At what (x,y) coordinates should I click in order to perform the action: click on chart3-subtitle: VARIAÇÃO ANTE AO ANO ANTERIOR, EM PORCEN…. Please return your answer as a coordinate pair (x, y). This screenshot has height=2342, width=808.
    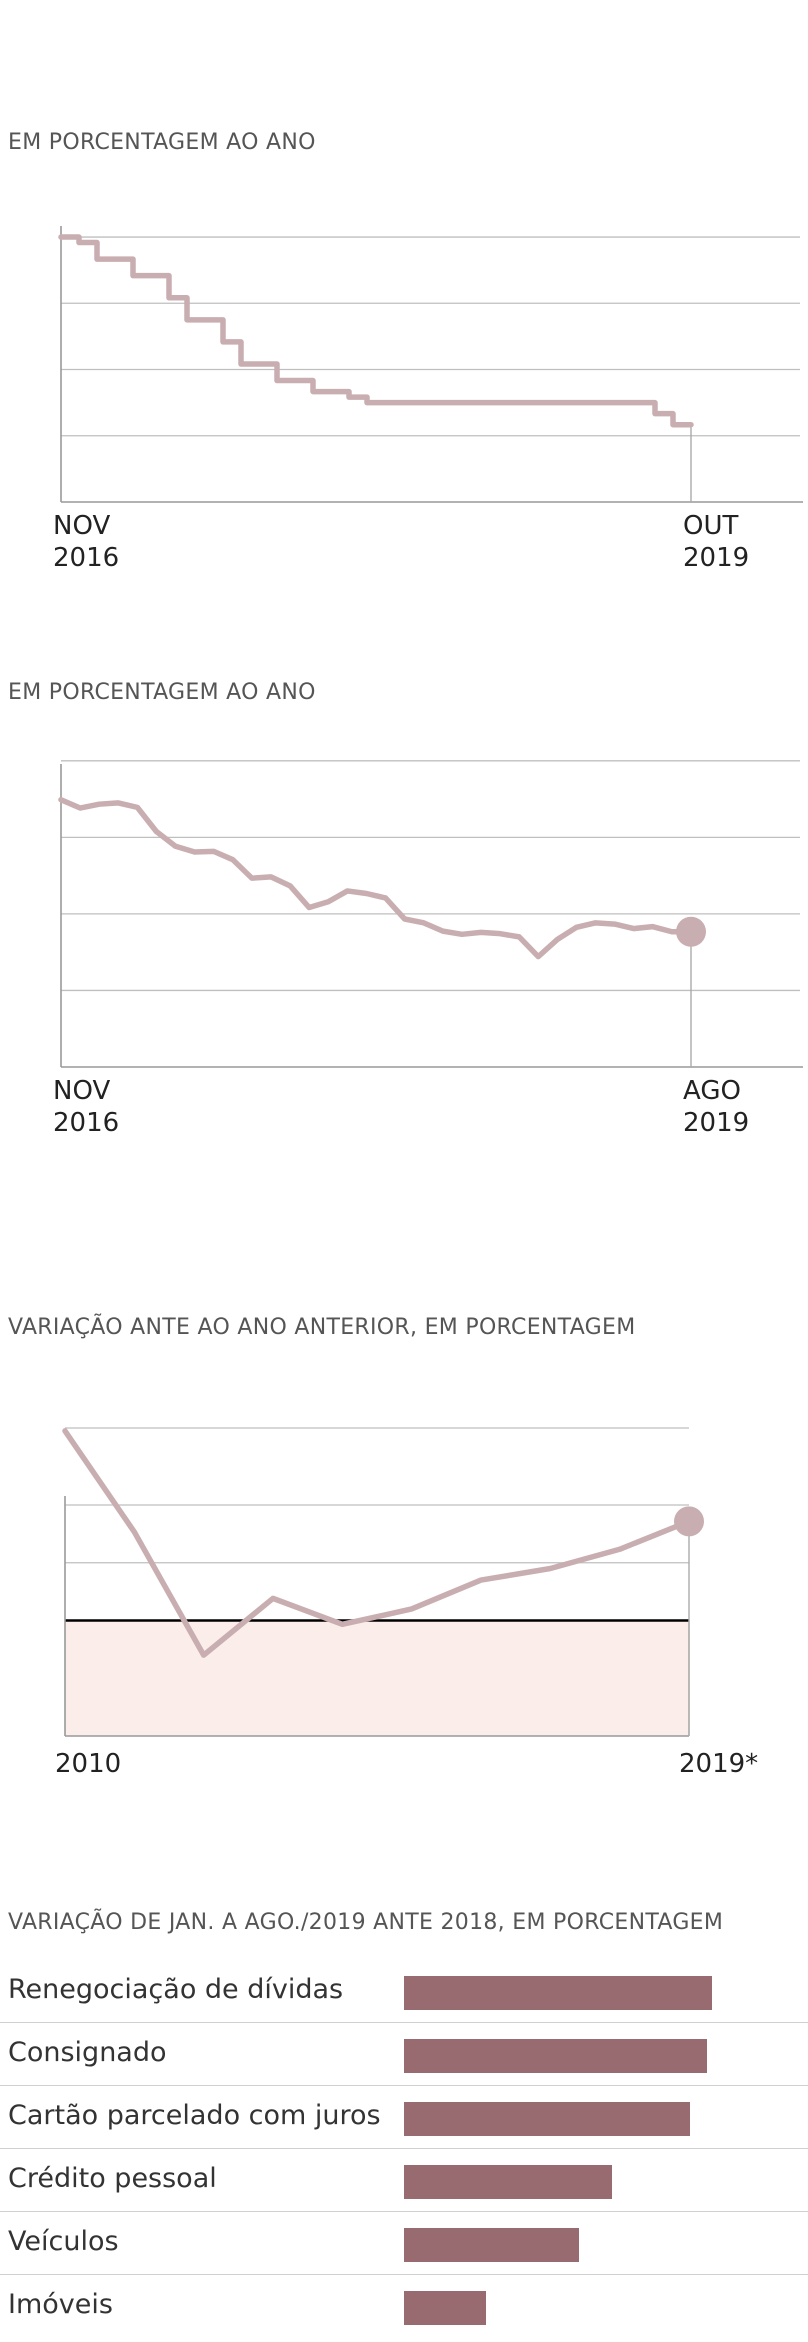
    Looking at the image, I should click on (322, 1327).